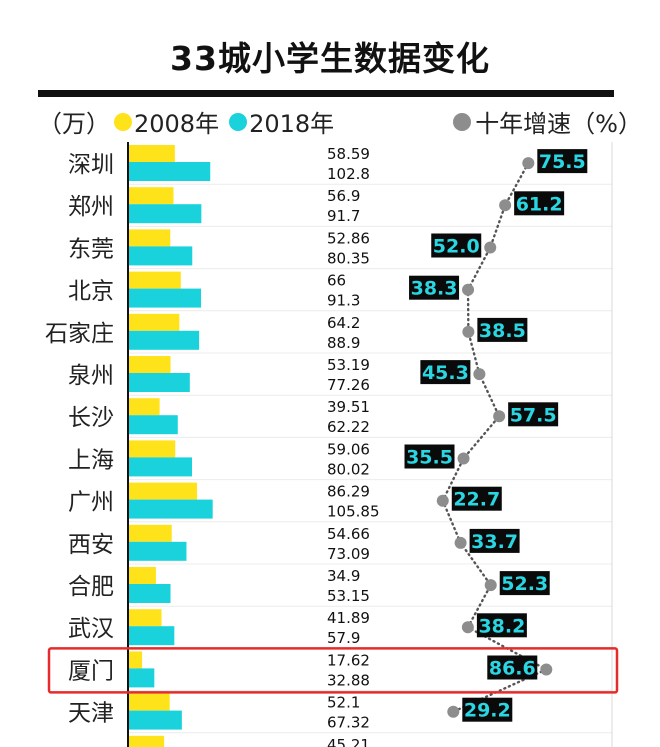 Image resolution: width=660 pixels, height=747 pixels. What do you see at coordinates (343, 196) in the screenshot?
I see `value-label-2008: 56.9` at bounding box center [343, 196].